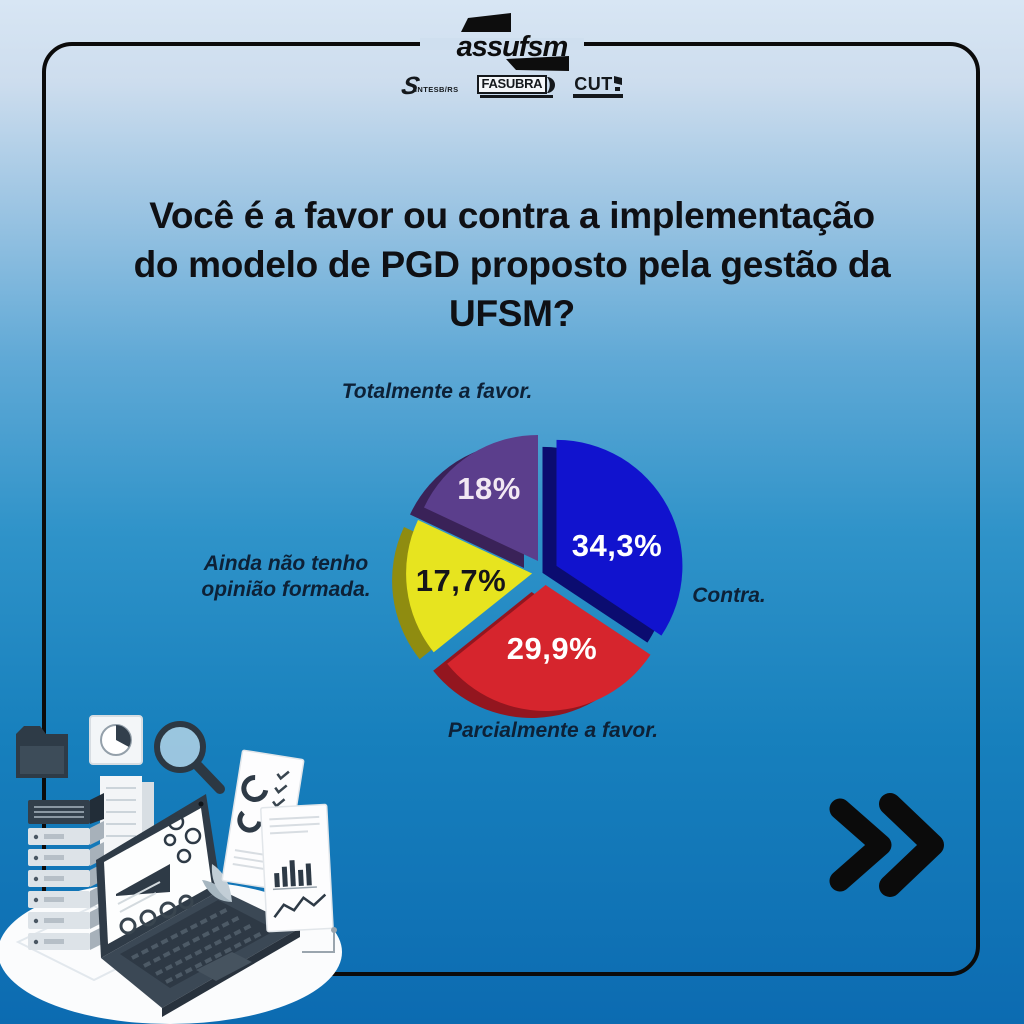  What do you see at coordinates (537, 576) in the screenshot?
I see `pie-chart` at bounding box center [537, 576].